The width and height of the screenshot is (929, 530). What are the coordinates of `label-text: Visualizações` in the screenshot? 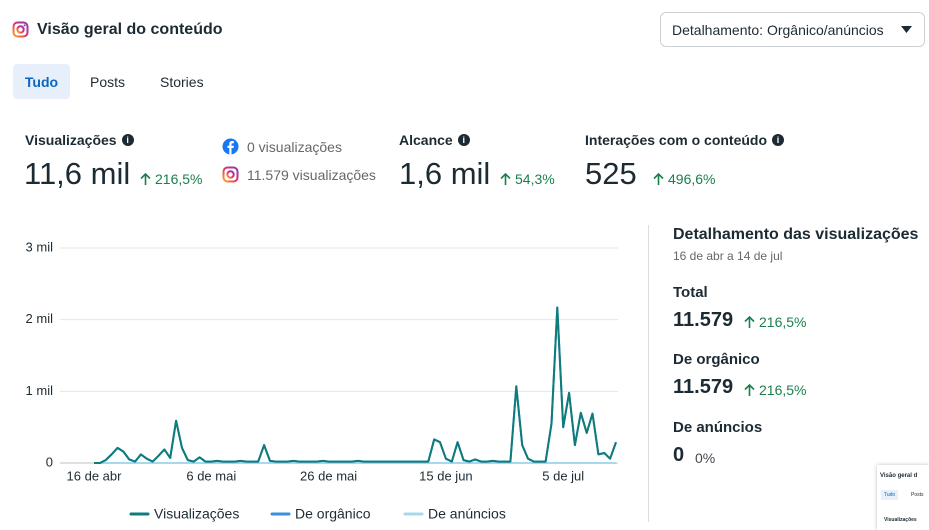 It's located at (71, 140).